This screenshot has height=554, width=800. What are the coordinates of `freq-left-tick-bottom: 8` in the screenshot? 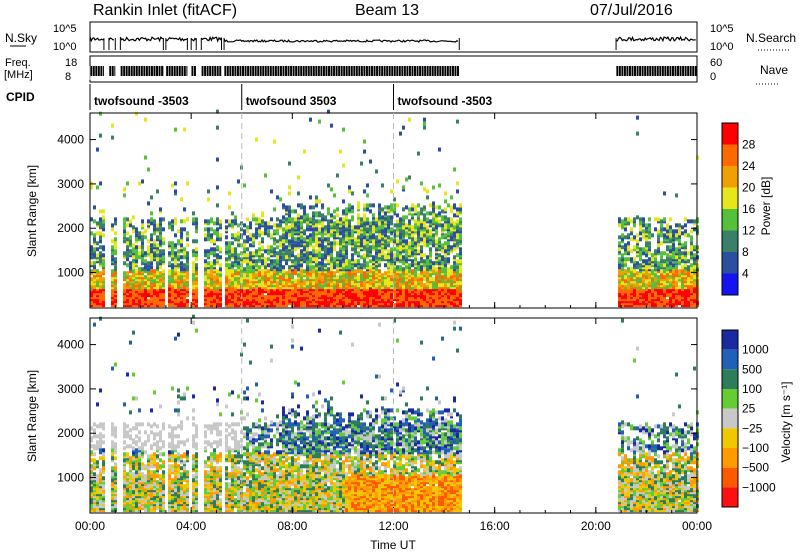 It's located at (68, 77).